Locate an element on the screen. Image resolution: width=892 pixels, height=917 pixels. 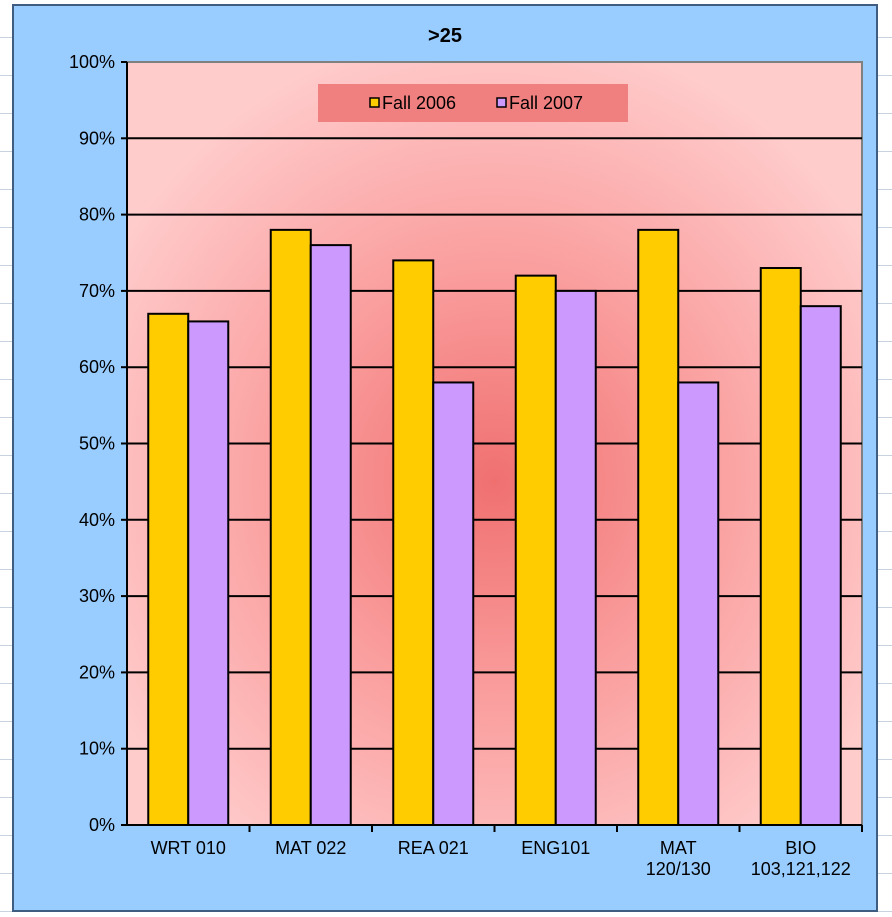
x-tick-label: 120/130 is located at coordinates (678, 869).